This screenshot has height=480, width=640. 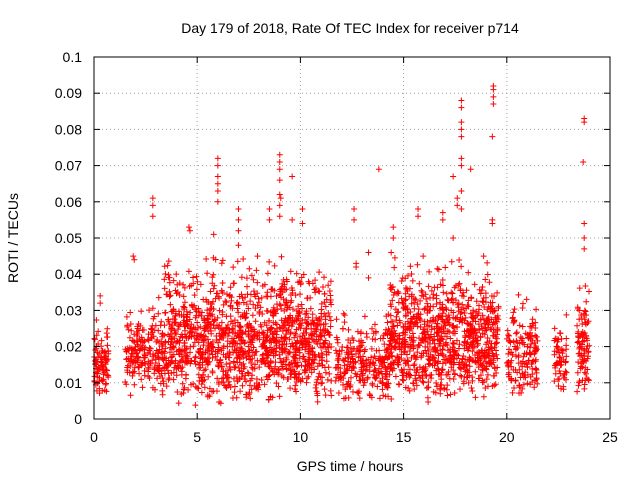 What do you see at coordinates (68, 202) in the screenshot?
I see `y-tick-label: 0.06` at bounding box center [68, 202].